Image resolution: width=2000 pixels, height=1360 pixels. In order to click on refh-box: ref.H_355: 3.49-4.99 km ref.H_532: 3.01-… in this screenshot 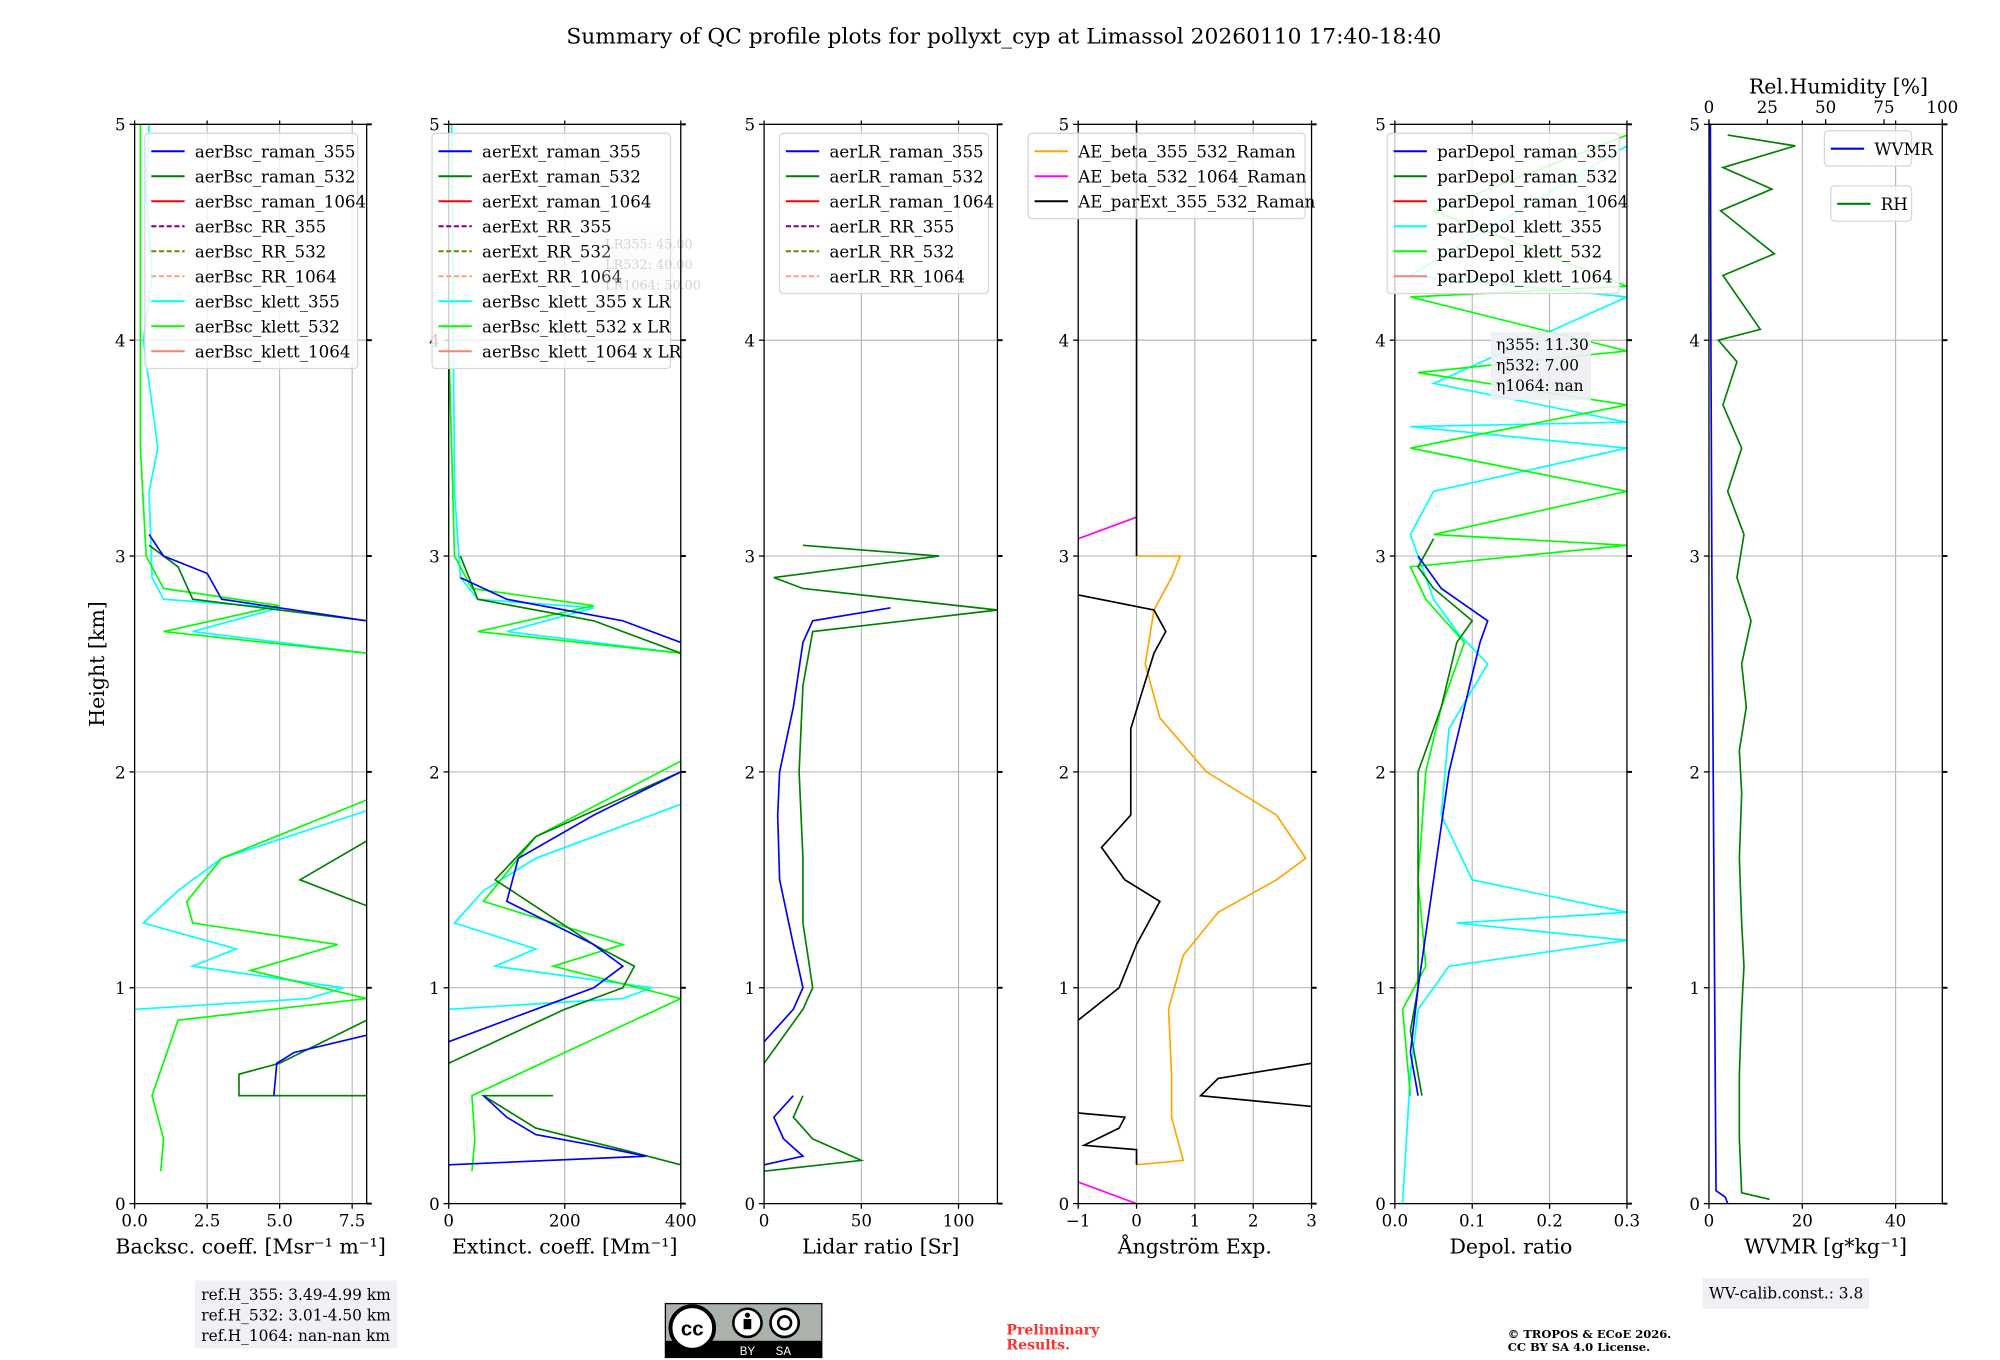, I will do `click(296, 1314)`.